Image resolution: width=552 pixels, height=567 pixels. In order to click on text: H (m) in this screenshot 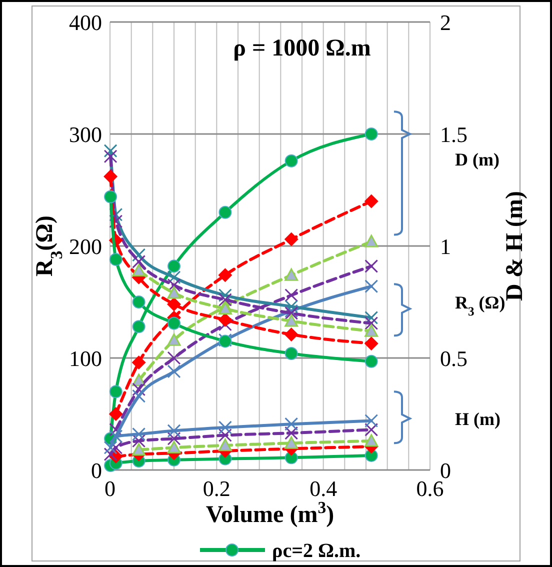, I will do `click(477, 419)`.